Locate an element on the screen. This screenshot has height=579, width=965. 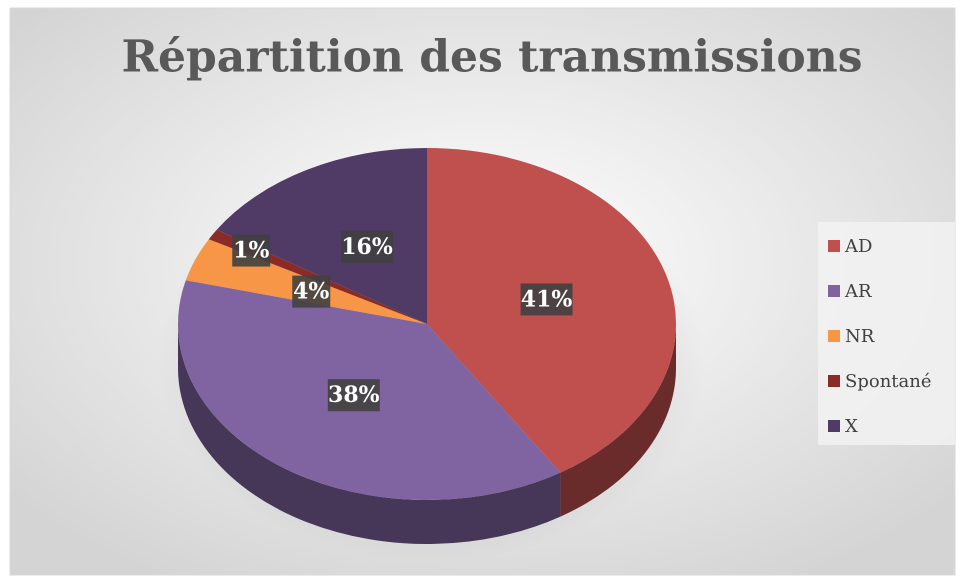
legend-label: AR is located at coordinates (858, 291).